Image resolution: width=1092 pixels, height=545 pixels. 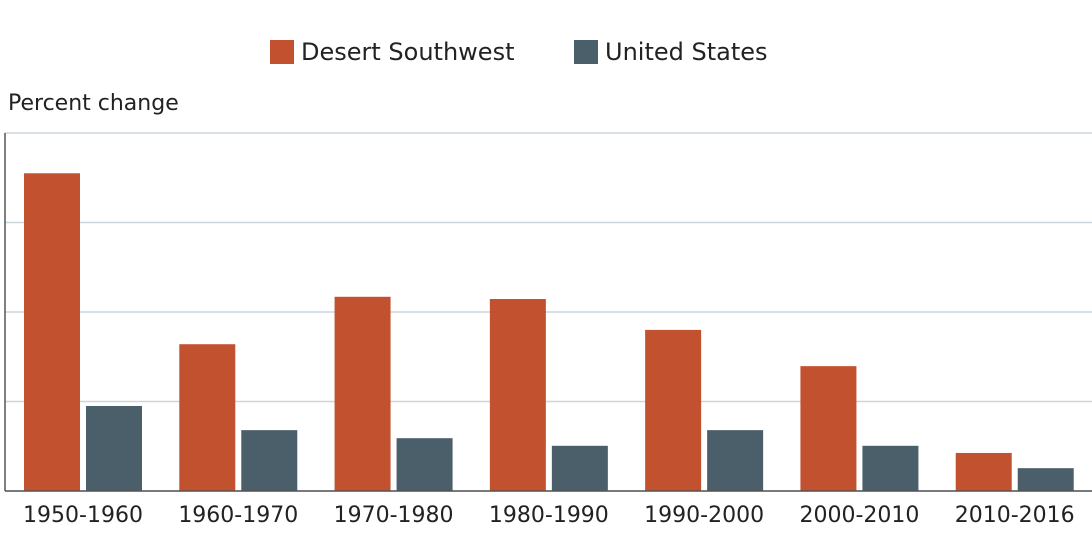 What do you see at coordinates (93, 103) in the screenshot?
I see `y-axis-label: Percent change` at bounding box center [93, 103].